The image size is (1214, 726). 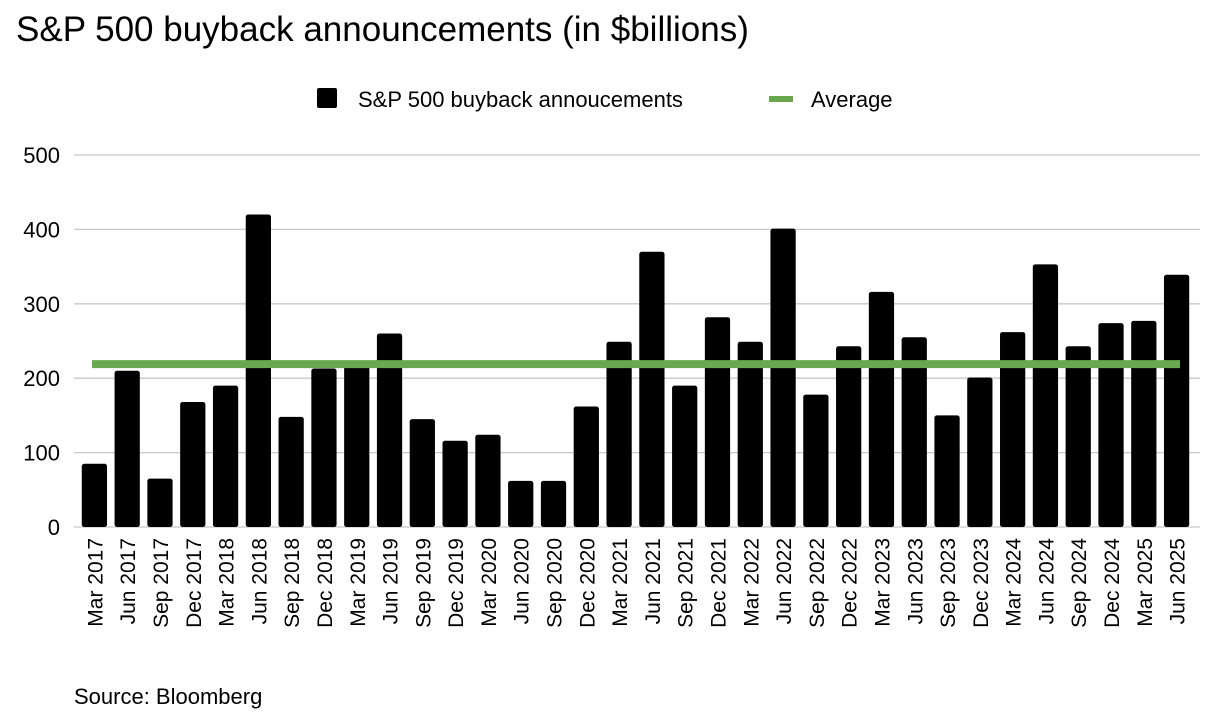 What do you see at coordinates (325, 583) in the screenshot?
I see `x-tick-label: Dec 2018` at bounding box center [325, 583].